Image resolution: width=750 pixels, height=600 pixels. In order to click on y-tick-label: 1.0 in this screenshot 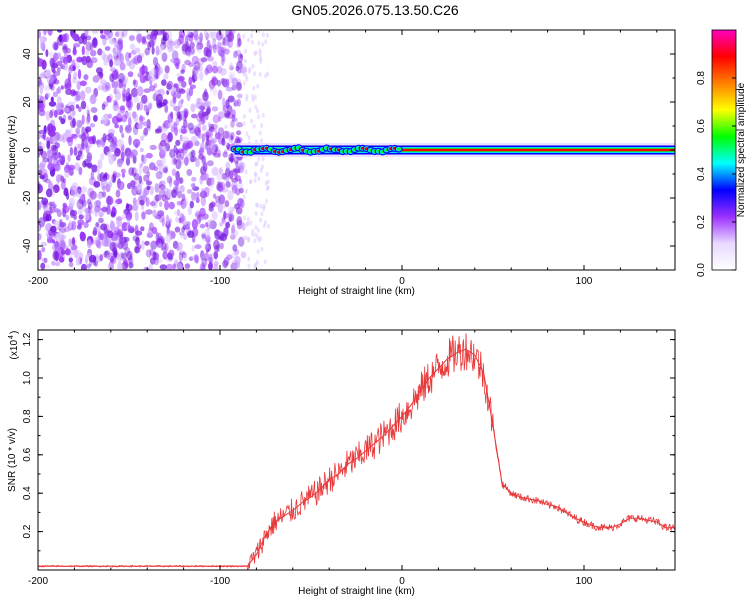, I will do `click(27, 378)`.